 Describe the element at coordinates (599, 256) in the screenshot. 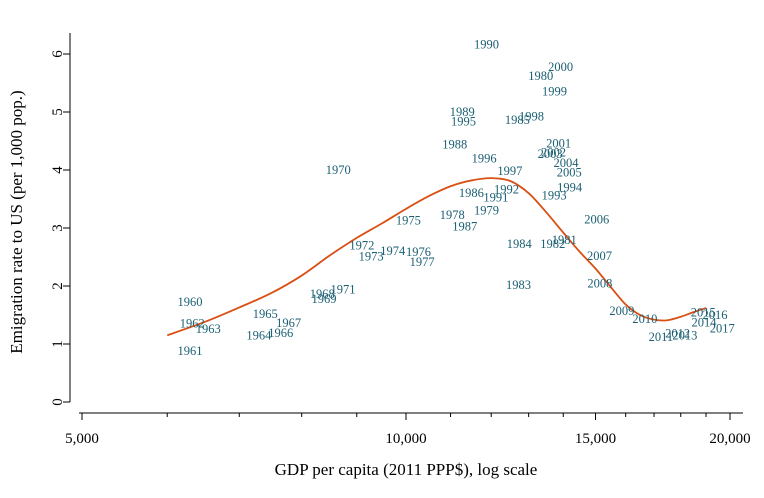

I see `point-label-2007: 2007` at that location.